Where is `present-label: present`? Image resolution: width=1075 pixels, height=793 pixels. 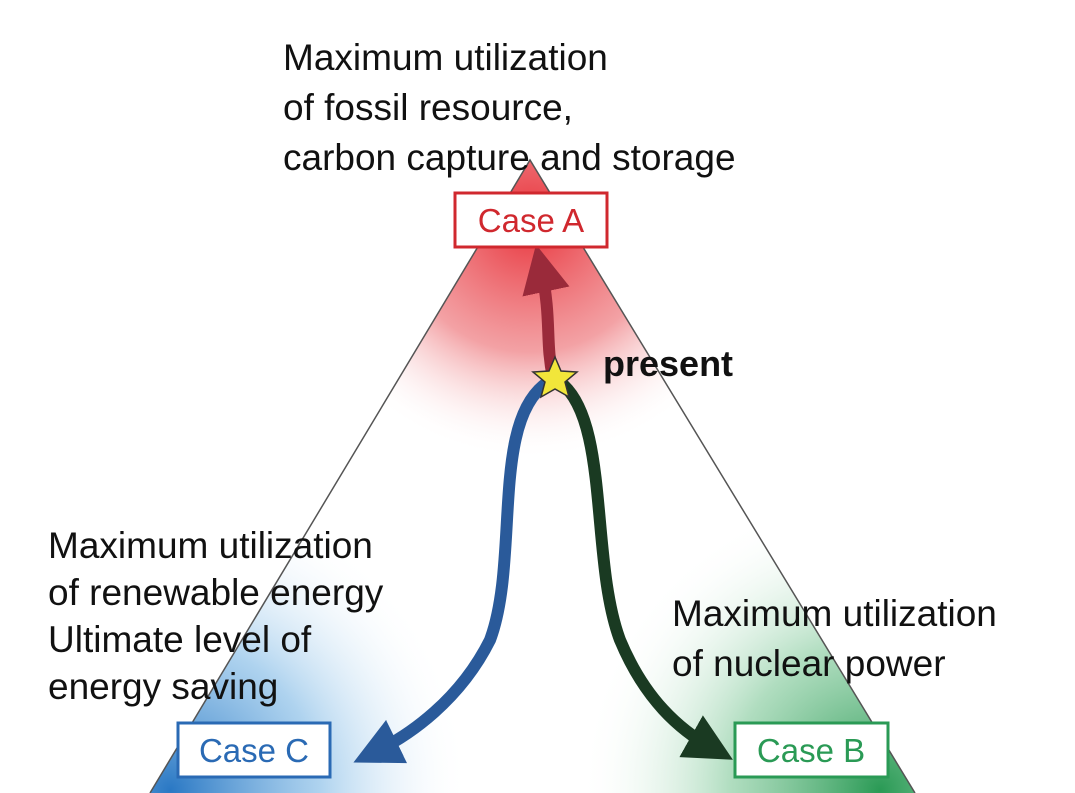 present-label: present is located at coordinates (668, 363).